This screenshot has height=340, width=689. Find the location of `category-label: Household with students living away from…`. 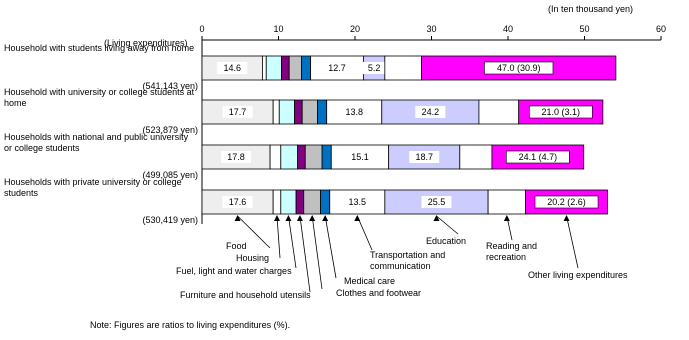

category-label: Household with students living away from… is located at coordinates (99, 48).